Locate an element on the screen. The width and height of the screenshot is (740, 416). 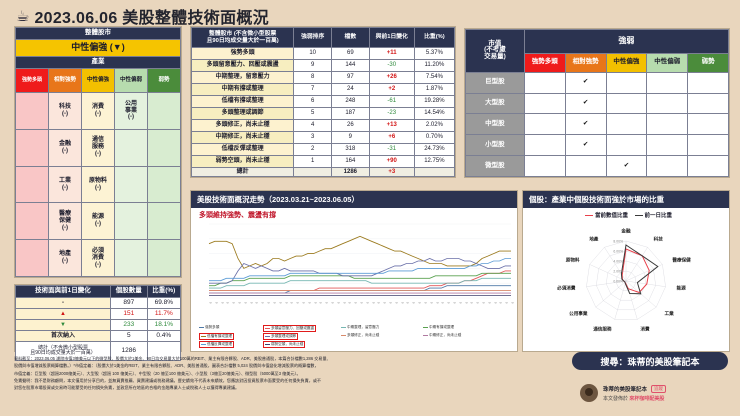
sector-col-strongbull: 強勢多頭 is located at coordinates (32, 80).